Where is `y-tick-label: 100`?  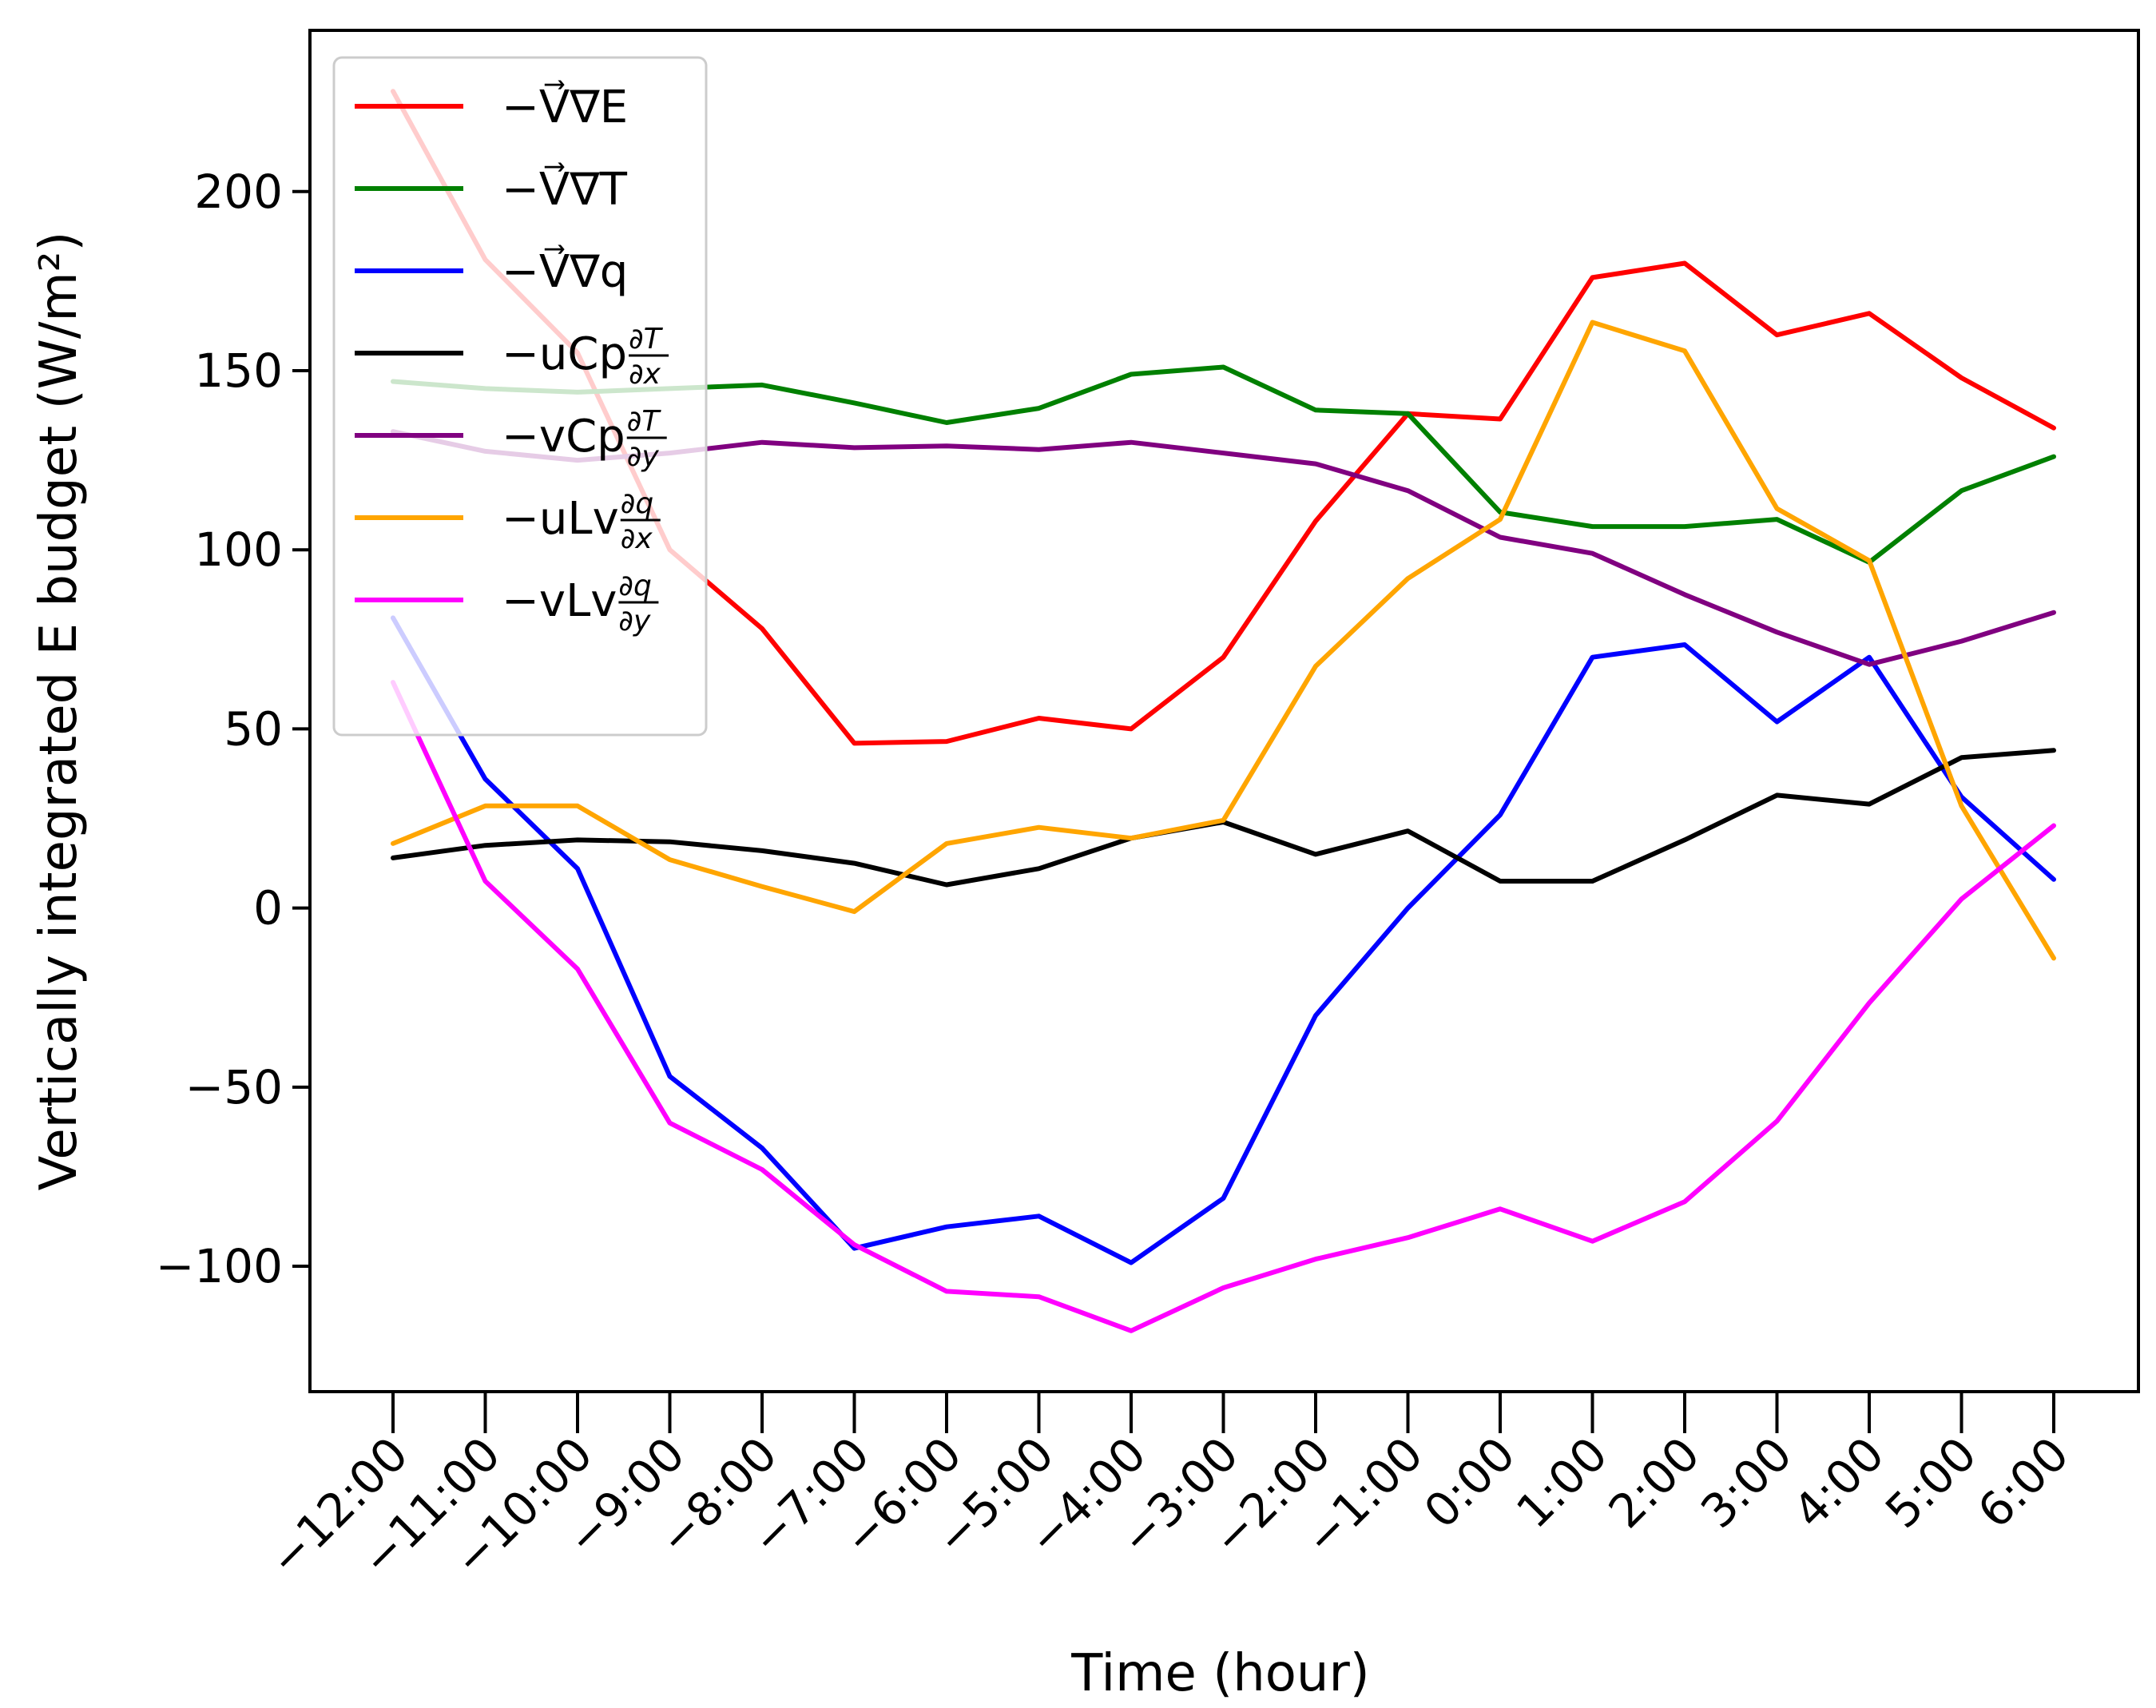
y-tick-label: 100 is located at coordinates (238, 549).